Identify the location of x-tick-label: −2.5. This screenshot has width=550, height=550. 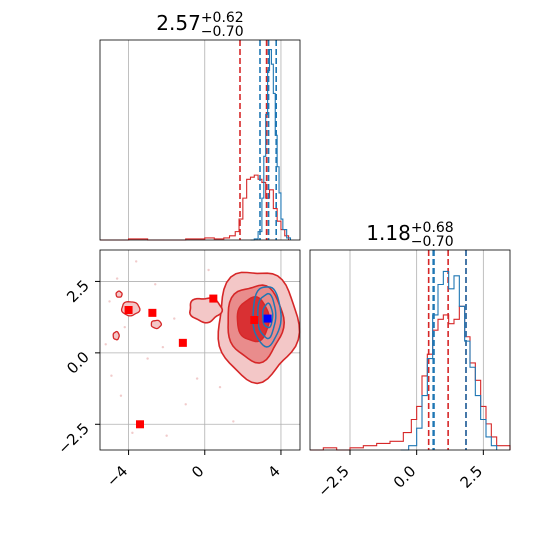
(333, 481).